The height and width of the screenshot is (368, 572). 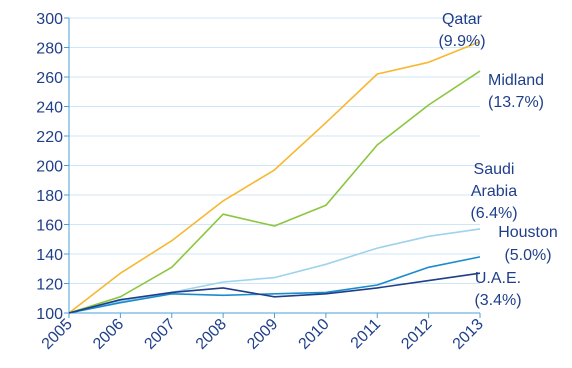 What do you see at coordinates (314, 334) in the screenshot?
I see `x-tick-label: 2010` at bounding box center [314, 334].